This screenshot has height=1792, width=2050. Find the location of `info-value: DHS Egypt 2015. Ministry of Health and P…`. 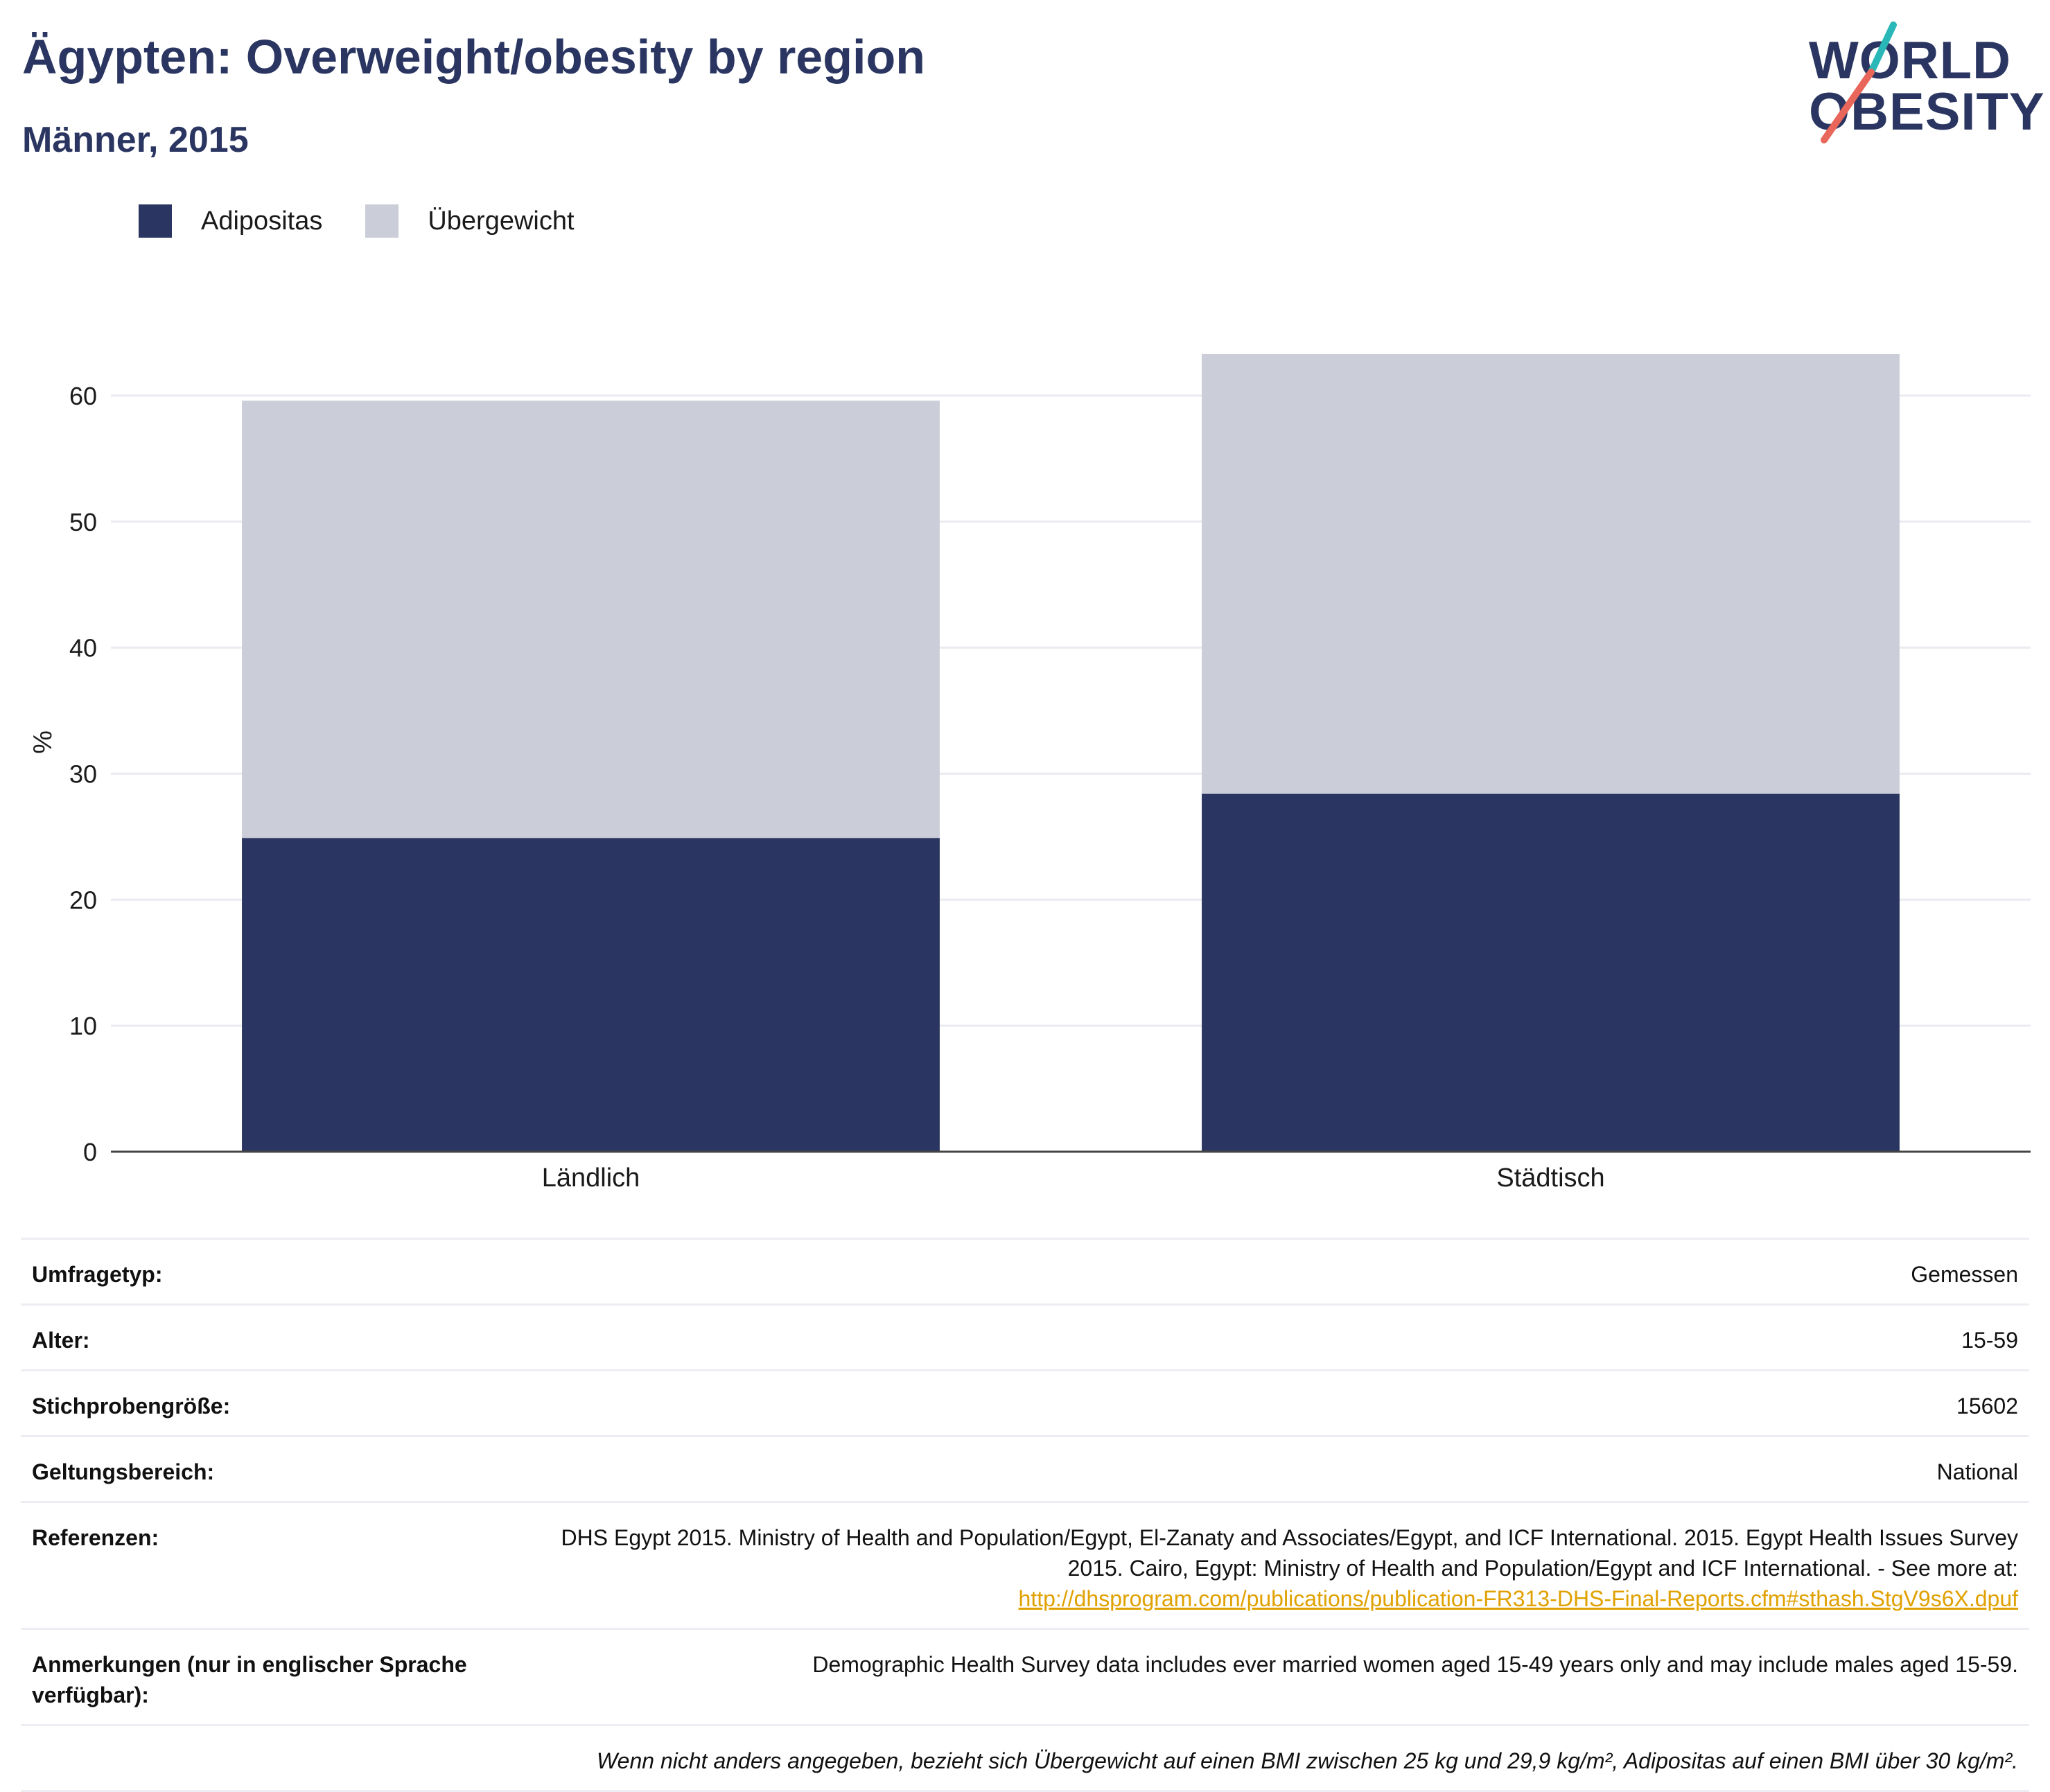

info-value: DHS Egypt 2015. Ministry of Health and P… is located at coordinates (1288, 1568).